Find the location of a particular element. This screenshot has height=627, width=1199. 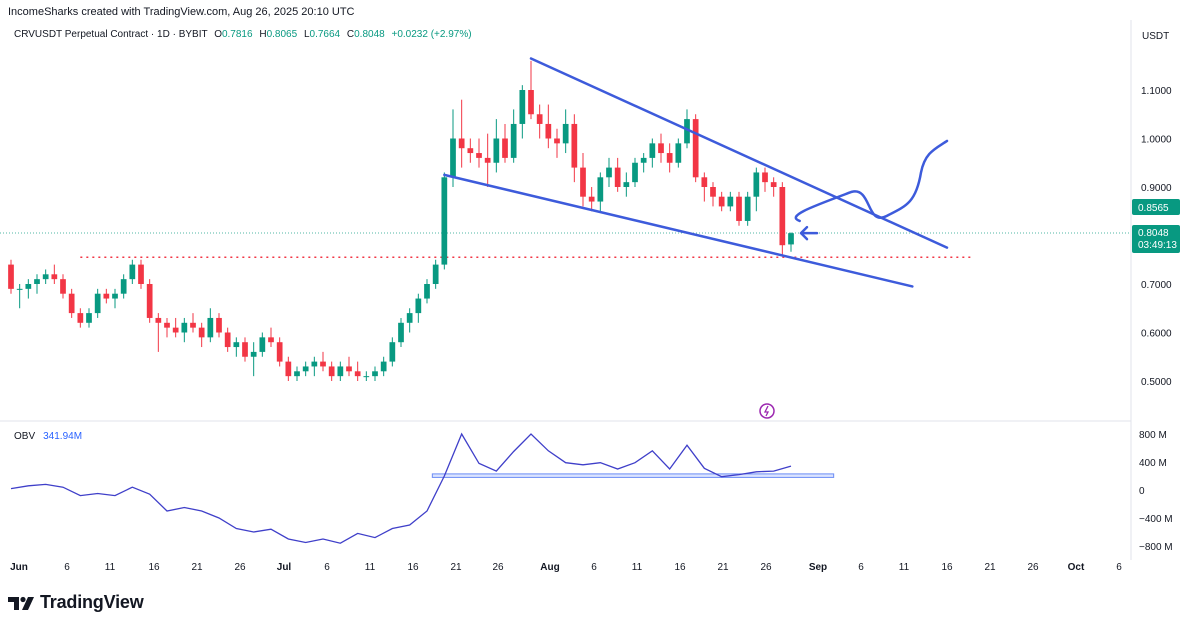

price-label-mid-bg is located at coordinates (1156, 207).